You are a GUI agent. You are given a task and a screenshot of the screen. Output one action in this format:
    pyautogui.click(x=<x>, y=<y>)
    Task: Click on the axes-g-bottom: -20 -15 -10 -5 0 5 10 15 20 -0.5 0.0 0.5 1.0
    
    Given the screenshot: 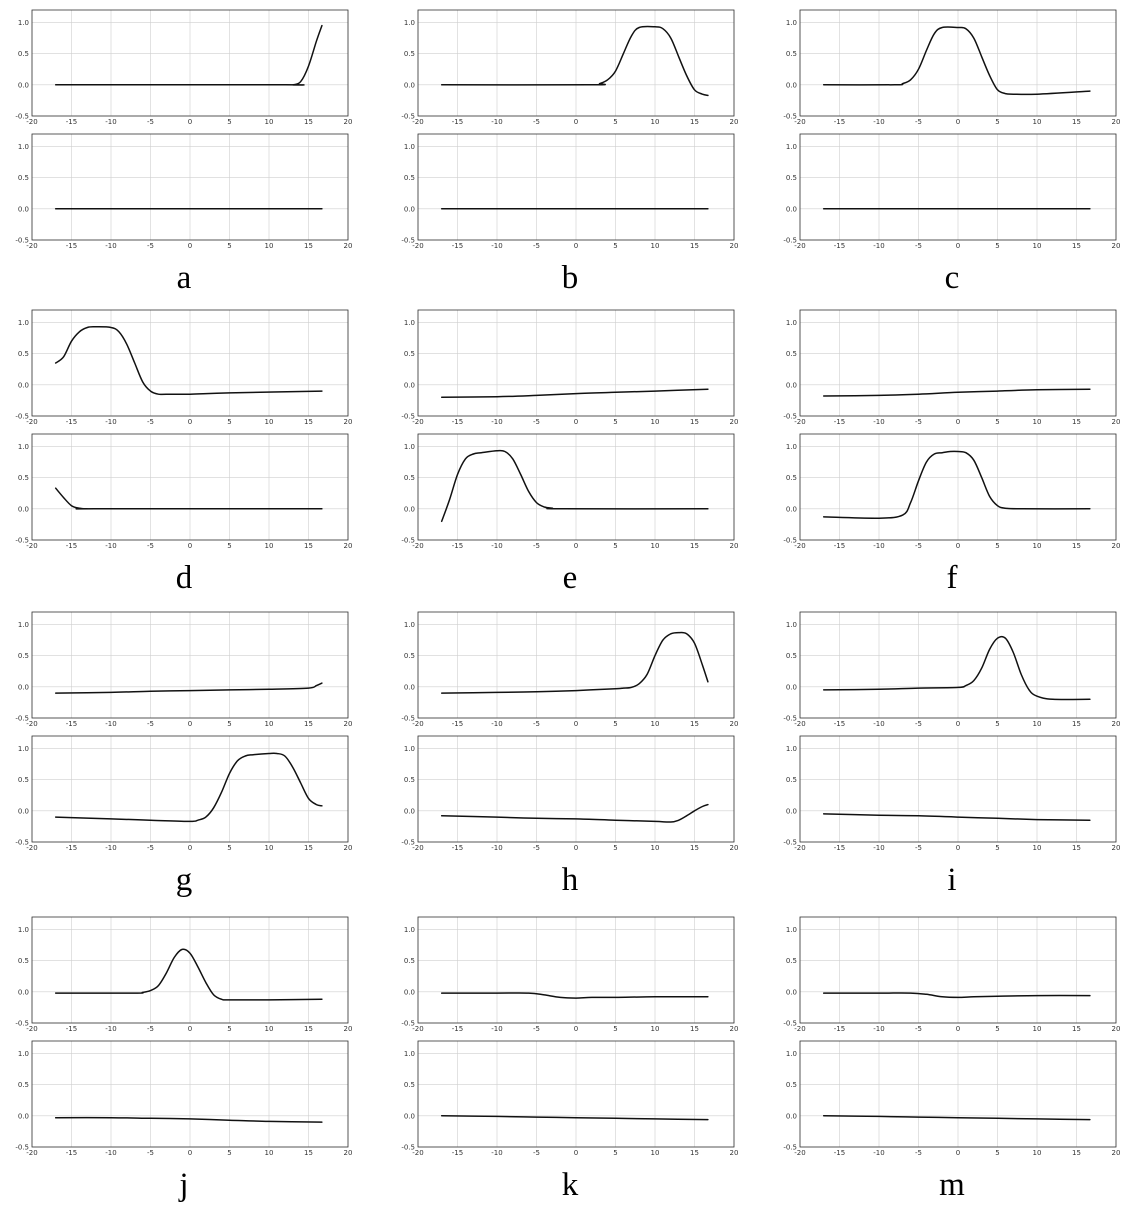 What is the action you would take?
    pyautogui.click(x=183, y=793)
    